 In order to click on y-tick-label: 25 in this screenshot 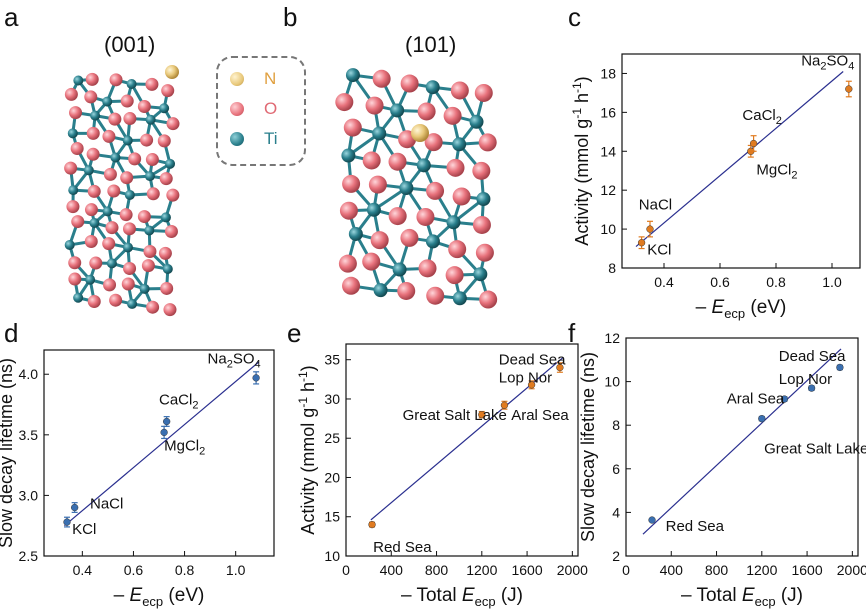, I will do `click(332, 438)`.